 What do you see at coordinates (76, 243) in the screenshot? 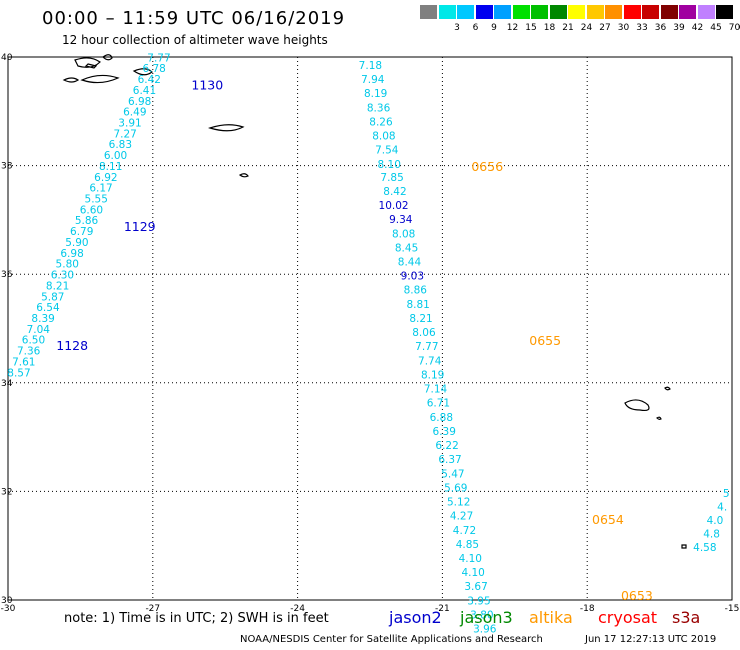
I see `wave-height-label: 5.90` at bounding box center [76, 243].